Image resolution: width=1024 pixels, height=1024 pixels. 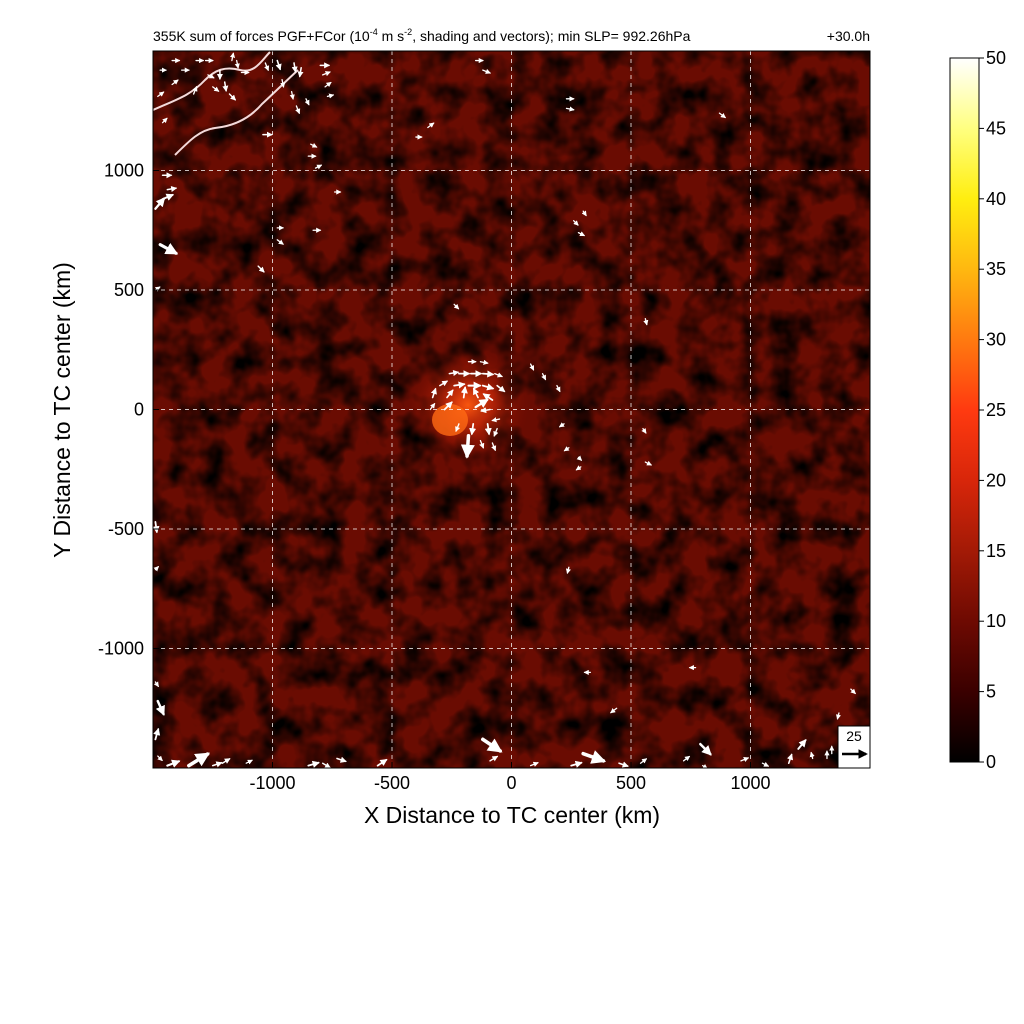 What do you see at coordinates (129, 290) in the screenshot?
I see `y-tick-label-3: 500` at bounding box center [129, 290].